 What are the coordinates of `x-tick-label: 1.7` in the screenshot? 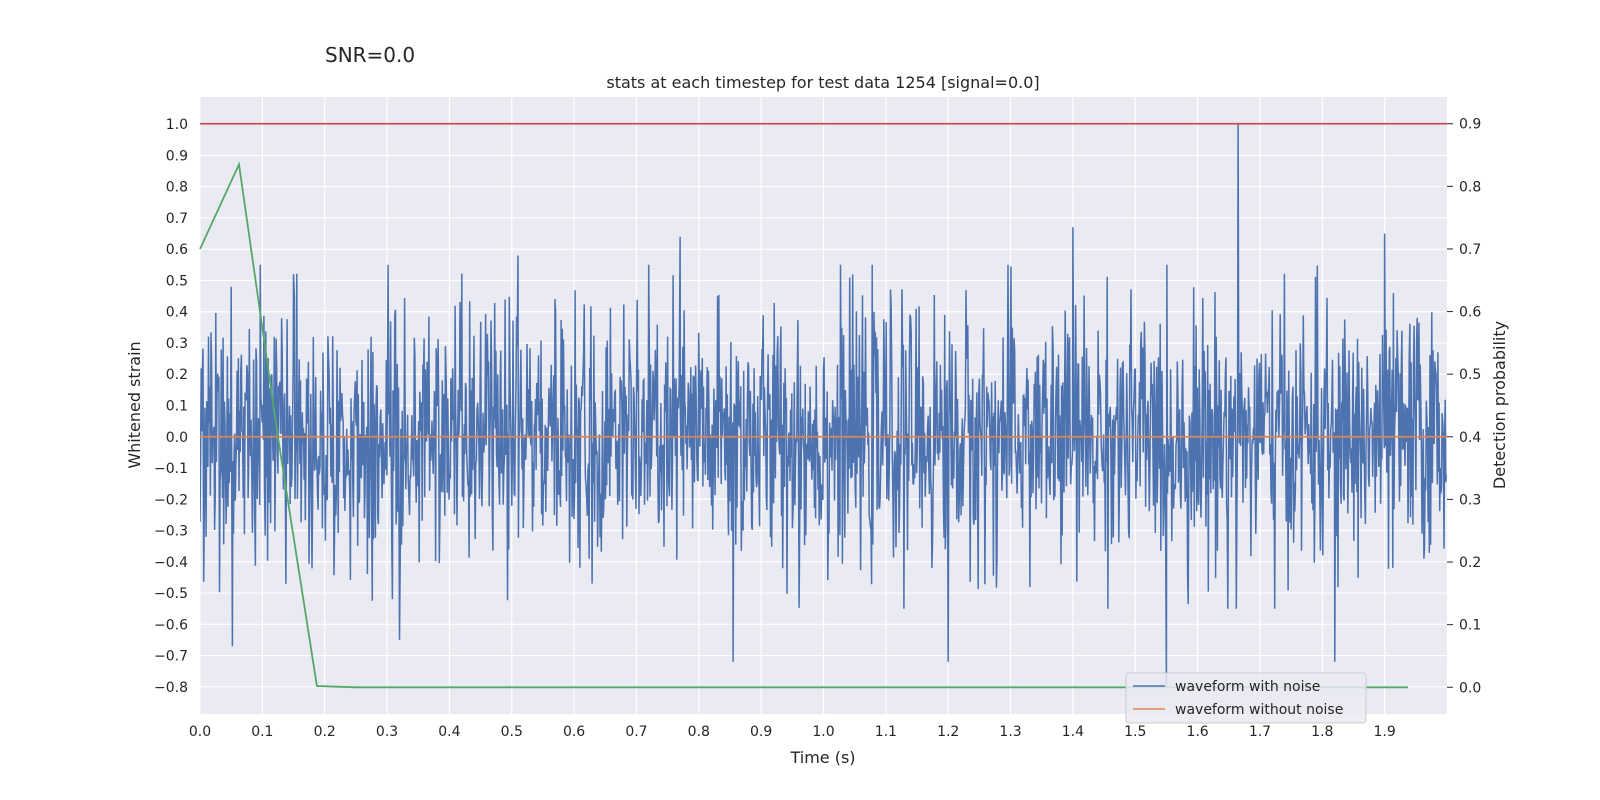 It's located at (1260, 732).